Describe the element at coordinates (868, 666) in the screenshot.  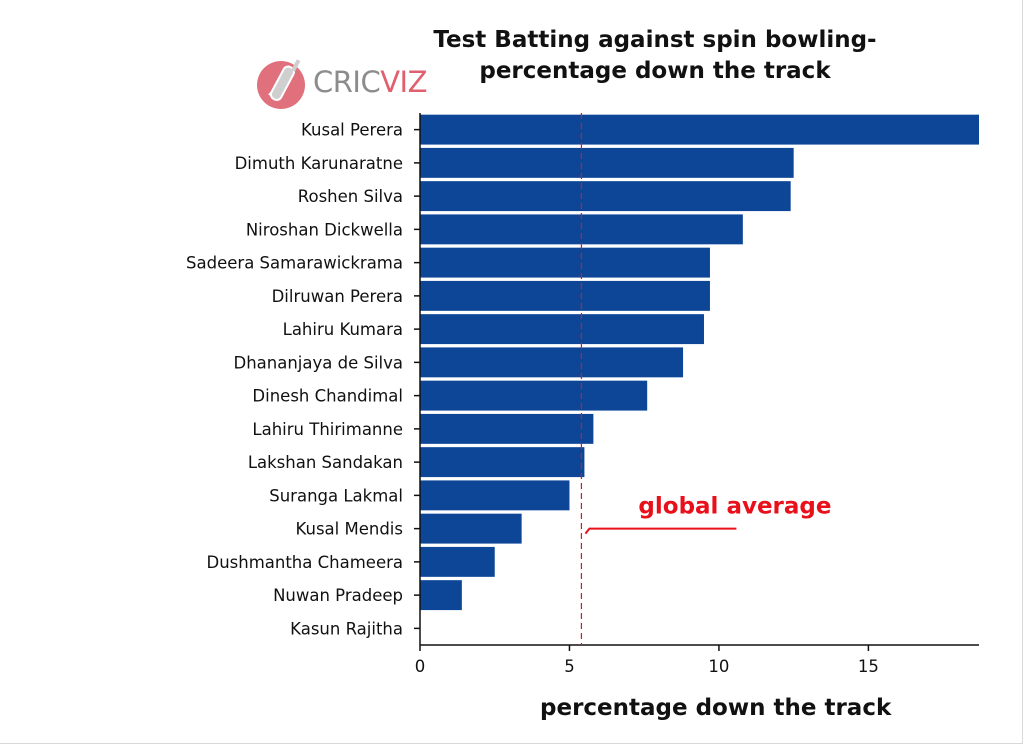
I see `x-tick-label: 15` at that location.